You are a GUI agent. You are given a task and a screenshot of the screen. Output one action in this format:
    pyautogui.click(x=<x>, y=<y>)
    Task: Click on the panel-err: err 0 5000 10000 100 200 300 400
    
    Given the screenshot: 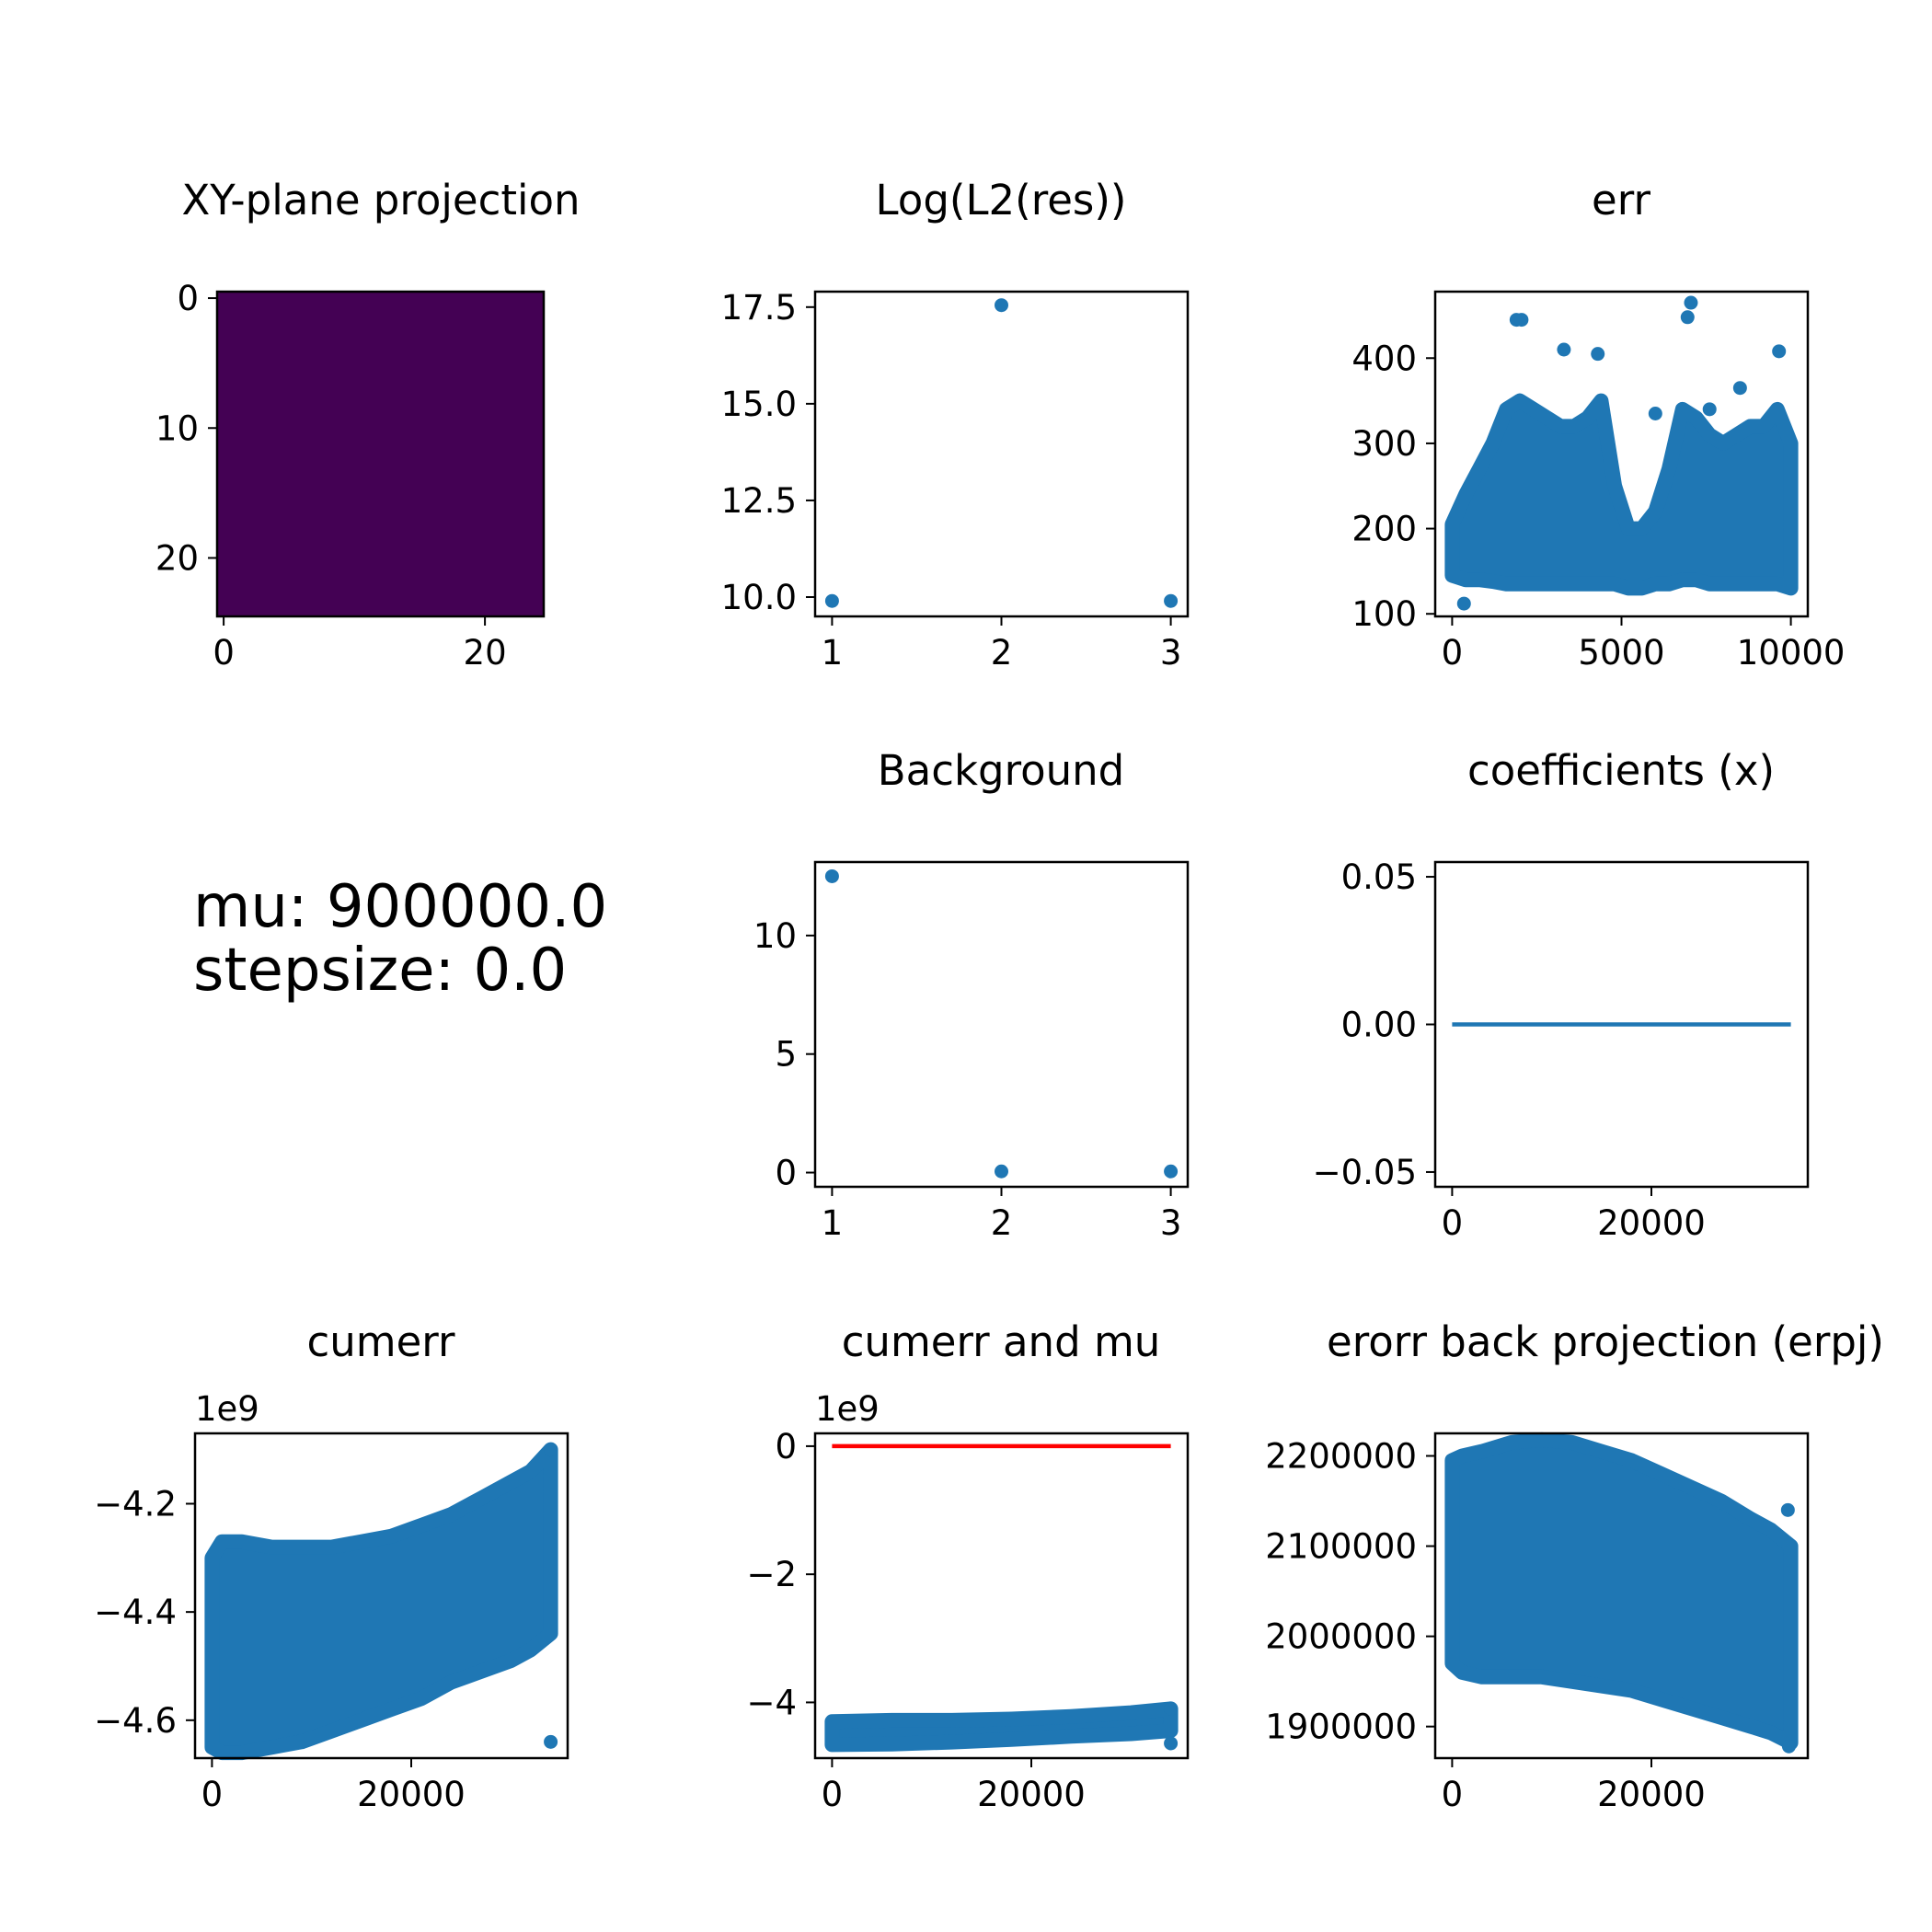 What is the action you would take?
    pyautogui.click(x=1598, y=424)
    